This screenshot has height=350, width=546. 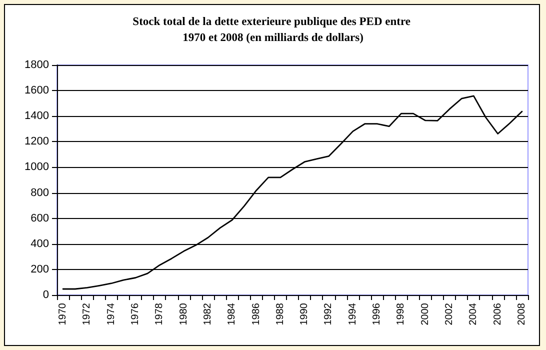 What do you see at coordinates (304, 314) in the screenshot?
I see `x-tick-label: 1990` at bounding box center [304, 314].